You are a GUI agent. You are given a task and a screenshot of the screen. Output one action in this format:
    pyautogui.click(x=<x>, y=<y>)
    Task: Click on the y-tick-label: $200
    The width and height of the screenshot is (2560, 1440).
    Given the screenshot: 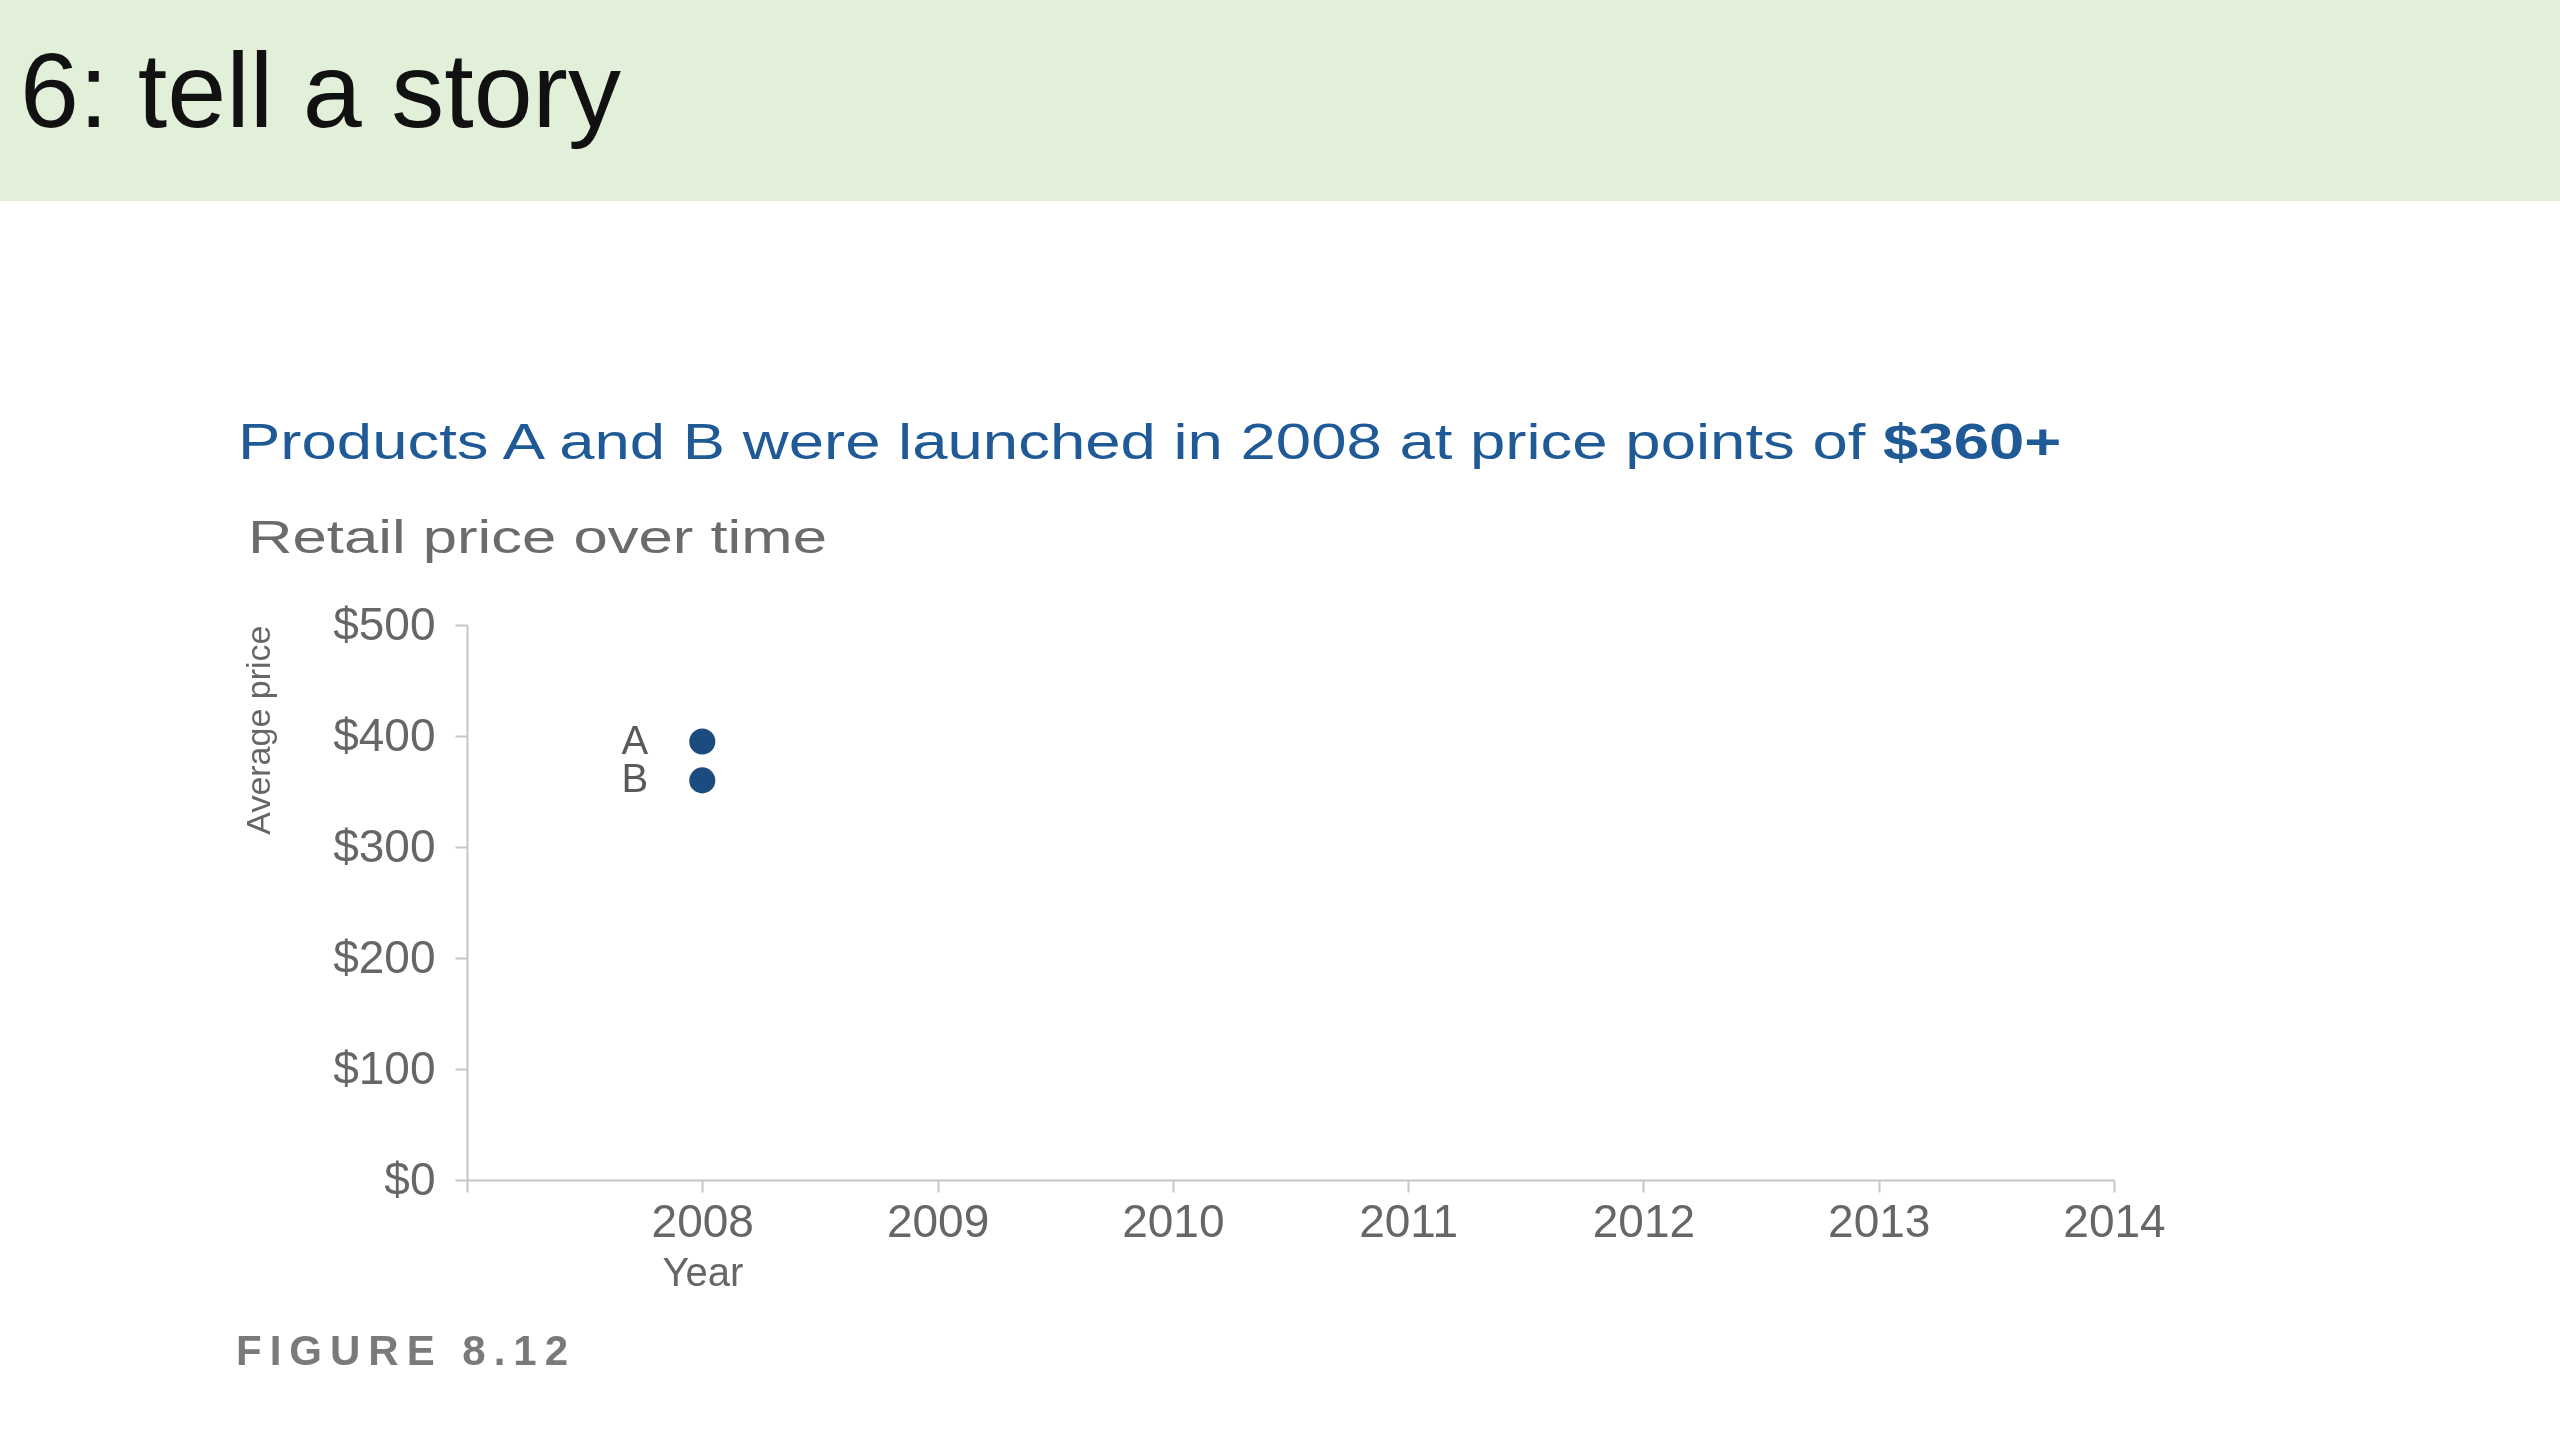 What is the action you would take?
    pyautogui.click(x=384, y=956)
    